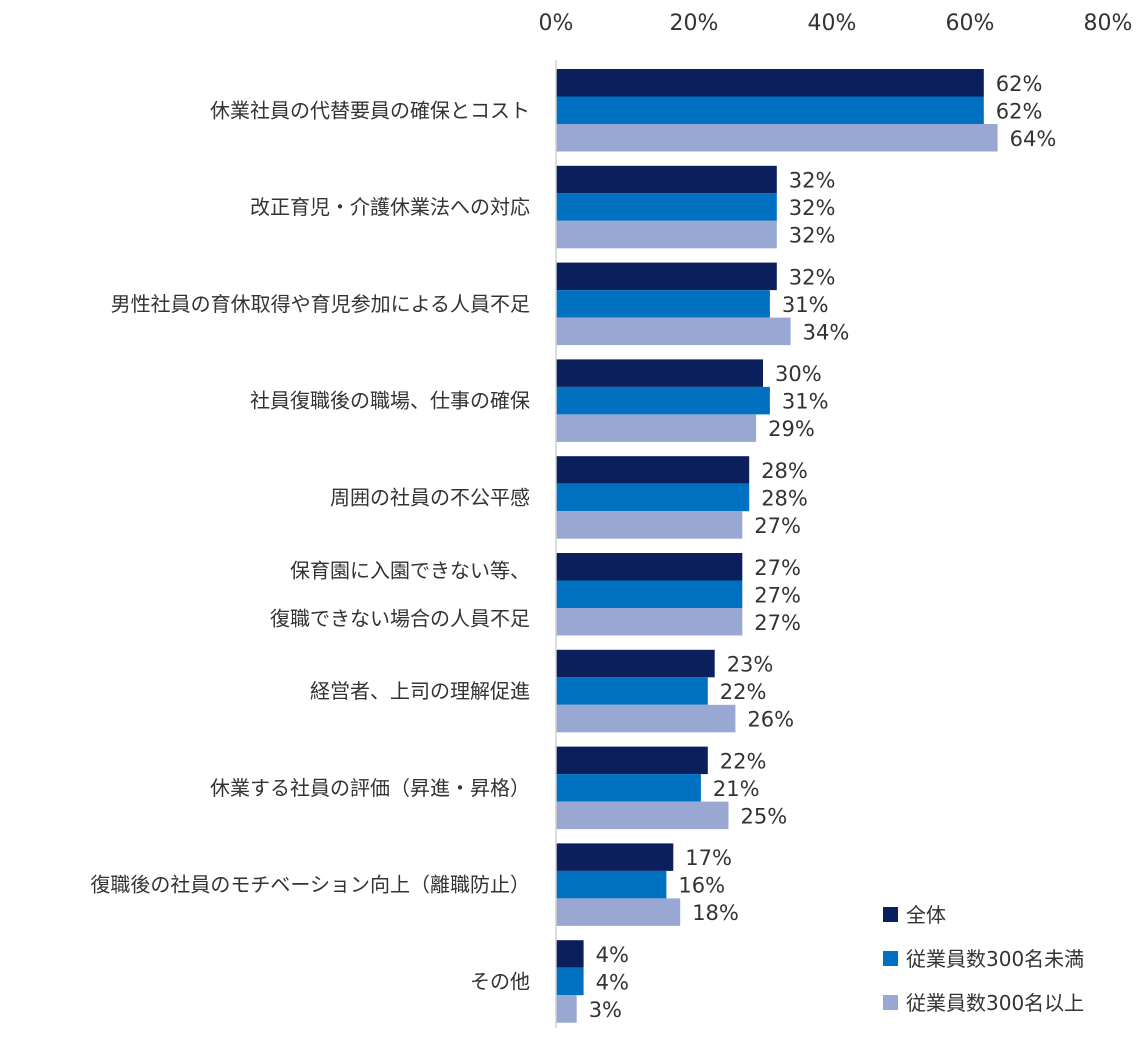  What do you see at coordinates (736, 789) in the screenshot?
I see `bar-value-label: 21%` at bounding box center [736, 789].